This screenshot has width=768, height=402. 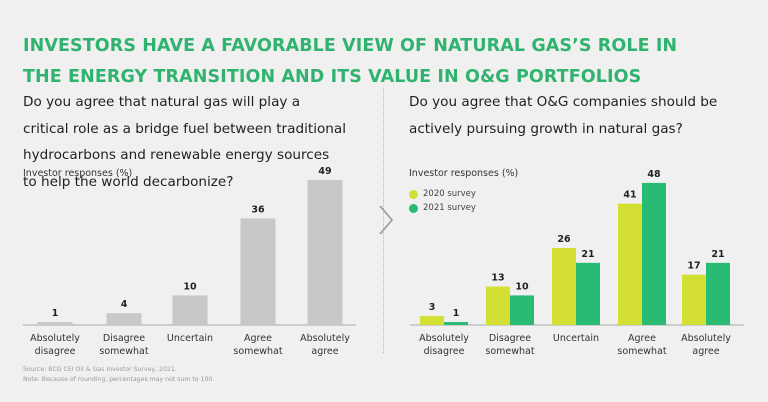 What do you see at coordinates (55, 313) in the screenshot?
I see `left-bar-value-label: 1` at bounding box center [55, 313].